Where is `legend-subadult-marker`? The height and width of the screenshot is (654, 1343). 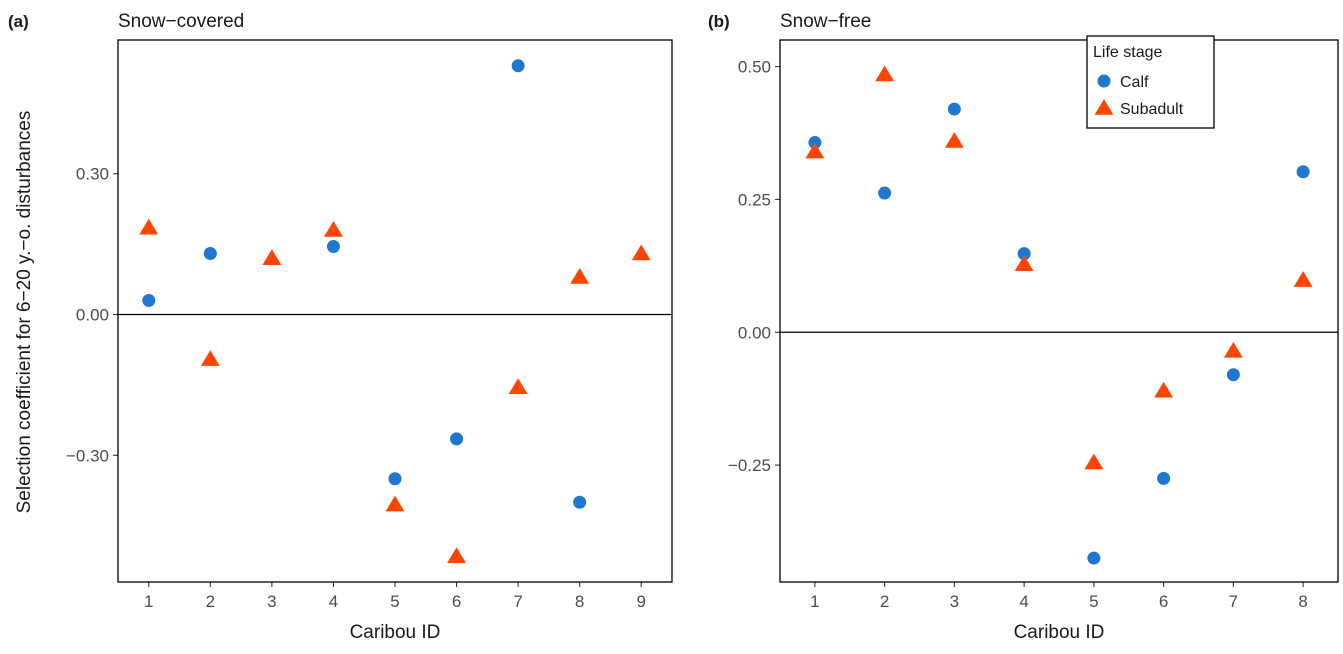 legend-subadult-marker is located at coordinates (1104, 107).